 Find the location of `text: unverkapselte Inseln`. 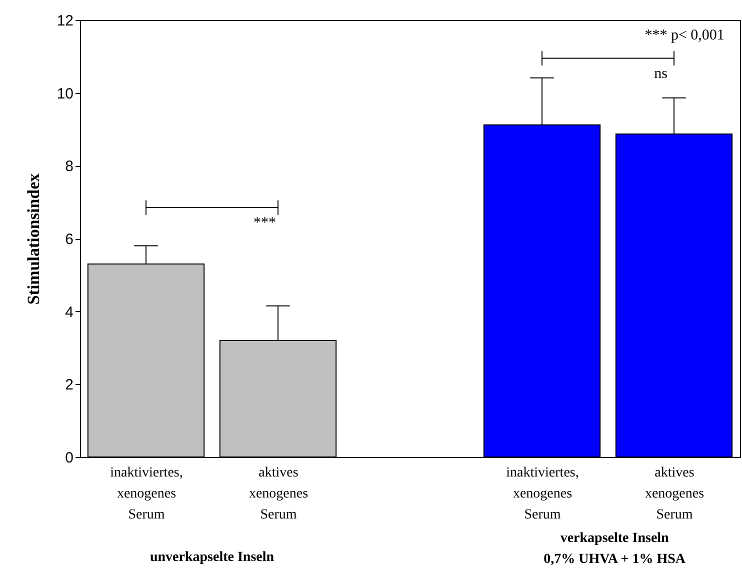

text: unverkapselte Inseln is located at coordinates (212, 558).